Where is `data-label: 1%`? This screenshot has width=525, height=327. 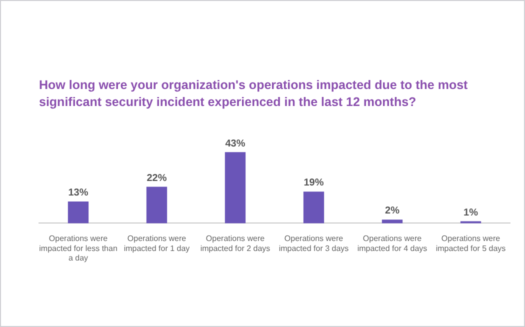 data-label: 1% is located at coordinates (471, 212).